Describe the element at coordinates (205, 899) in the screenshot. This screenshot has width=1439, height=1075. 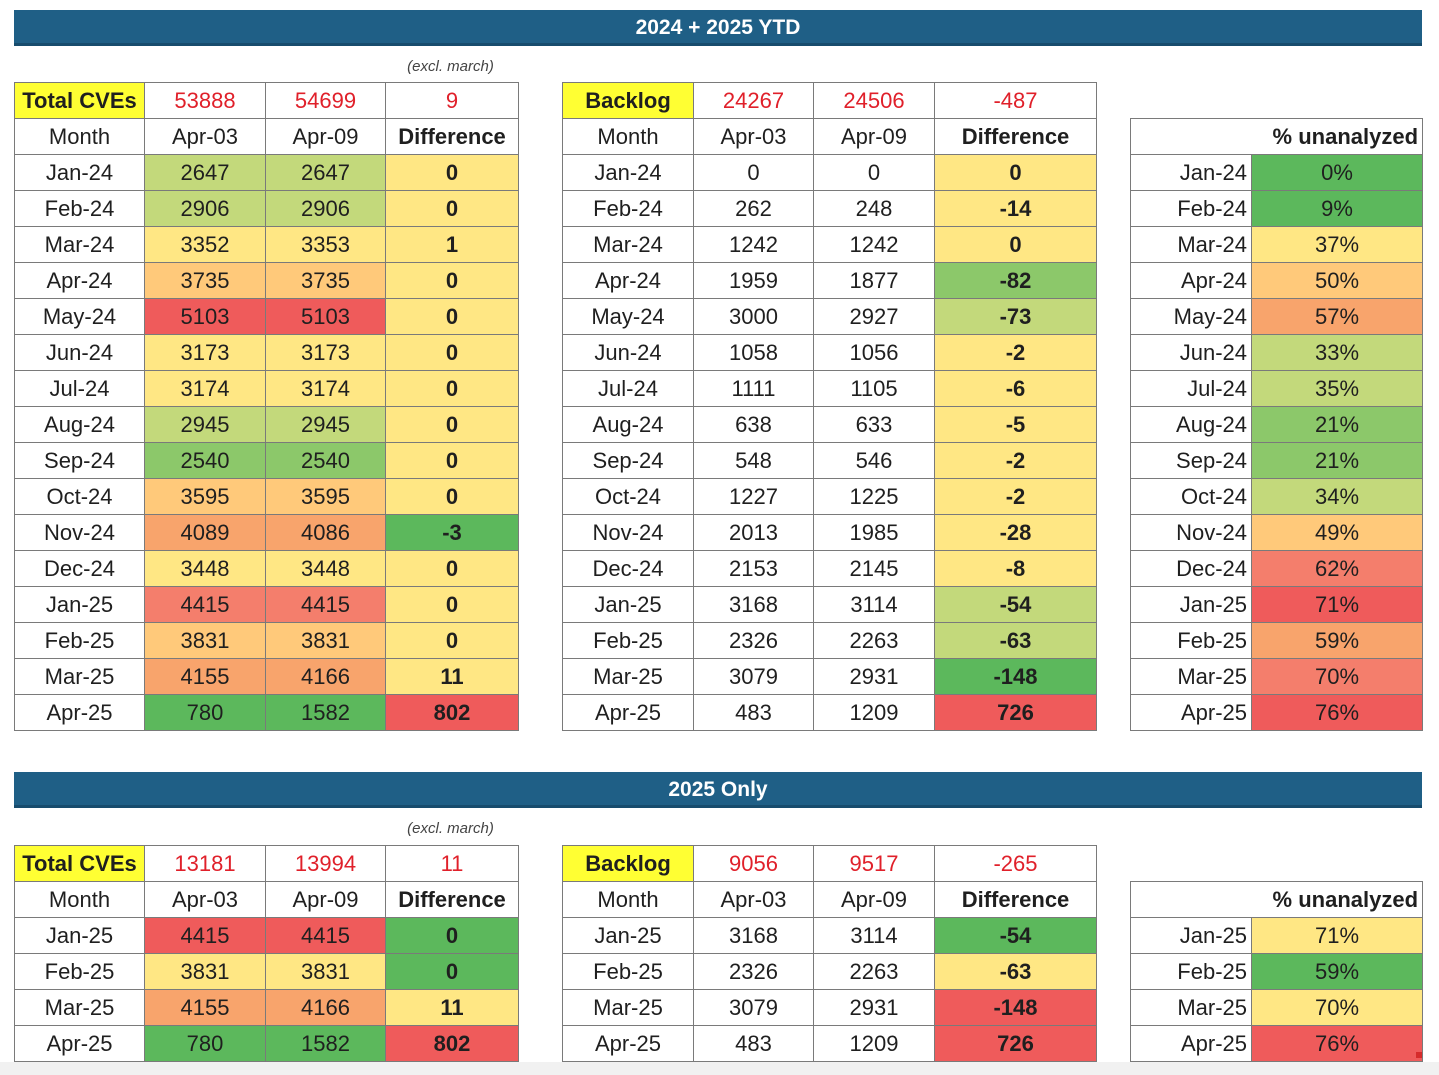
I see `column-header: Apr-03` at that location.